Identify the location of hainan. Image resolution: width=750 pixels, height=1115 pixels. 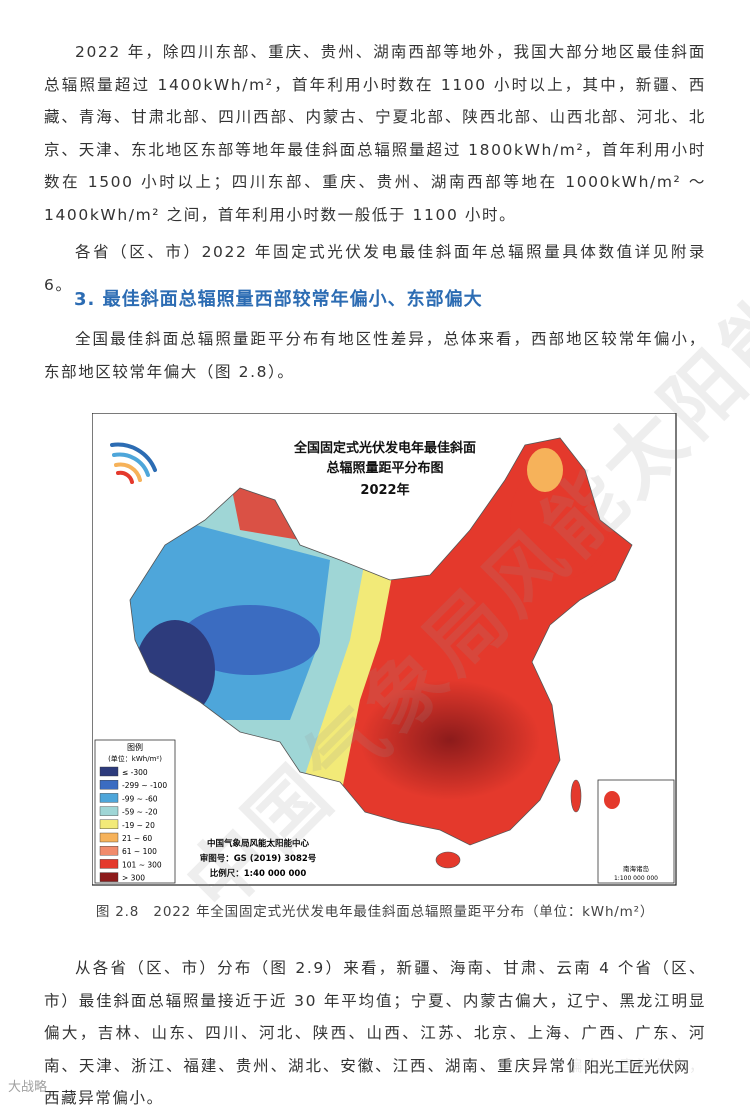
(448, 860).